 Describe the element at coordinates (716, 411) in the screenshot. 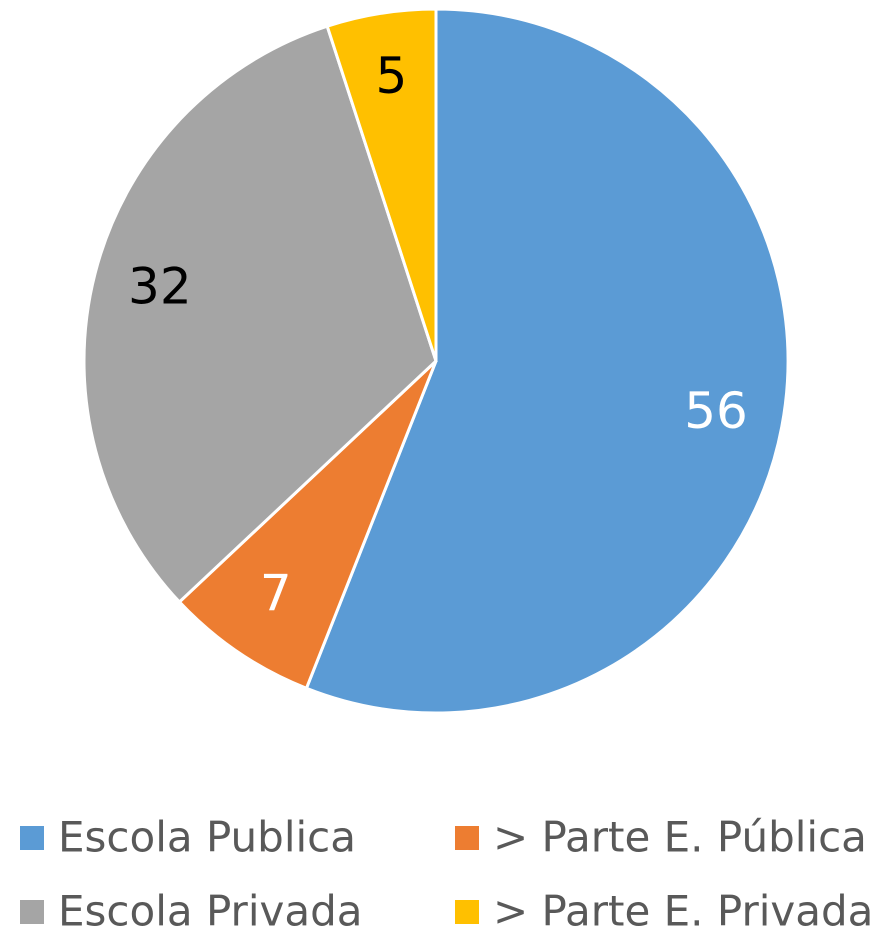

I see `data-label: 56` at that location.